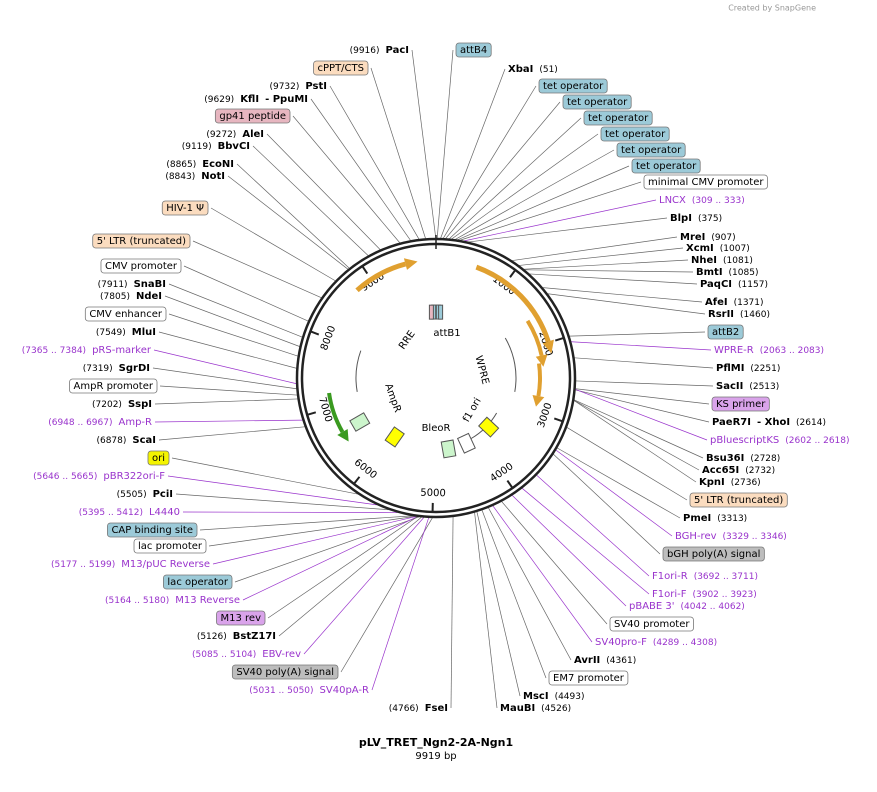  What do you see at coordinates (748, 368) in the screenshot?
I see `enzyme-label: PflMI (2251)` at bounding box center [748, 368].